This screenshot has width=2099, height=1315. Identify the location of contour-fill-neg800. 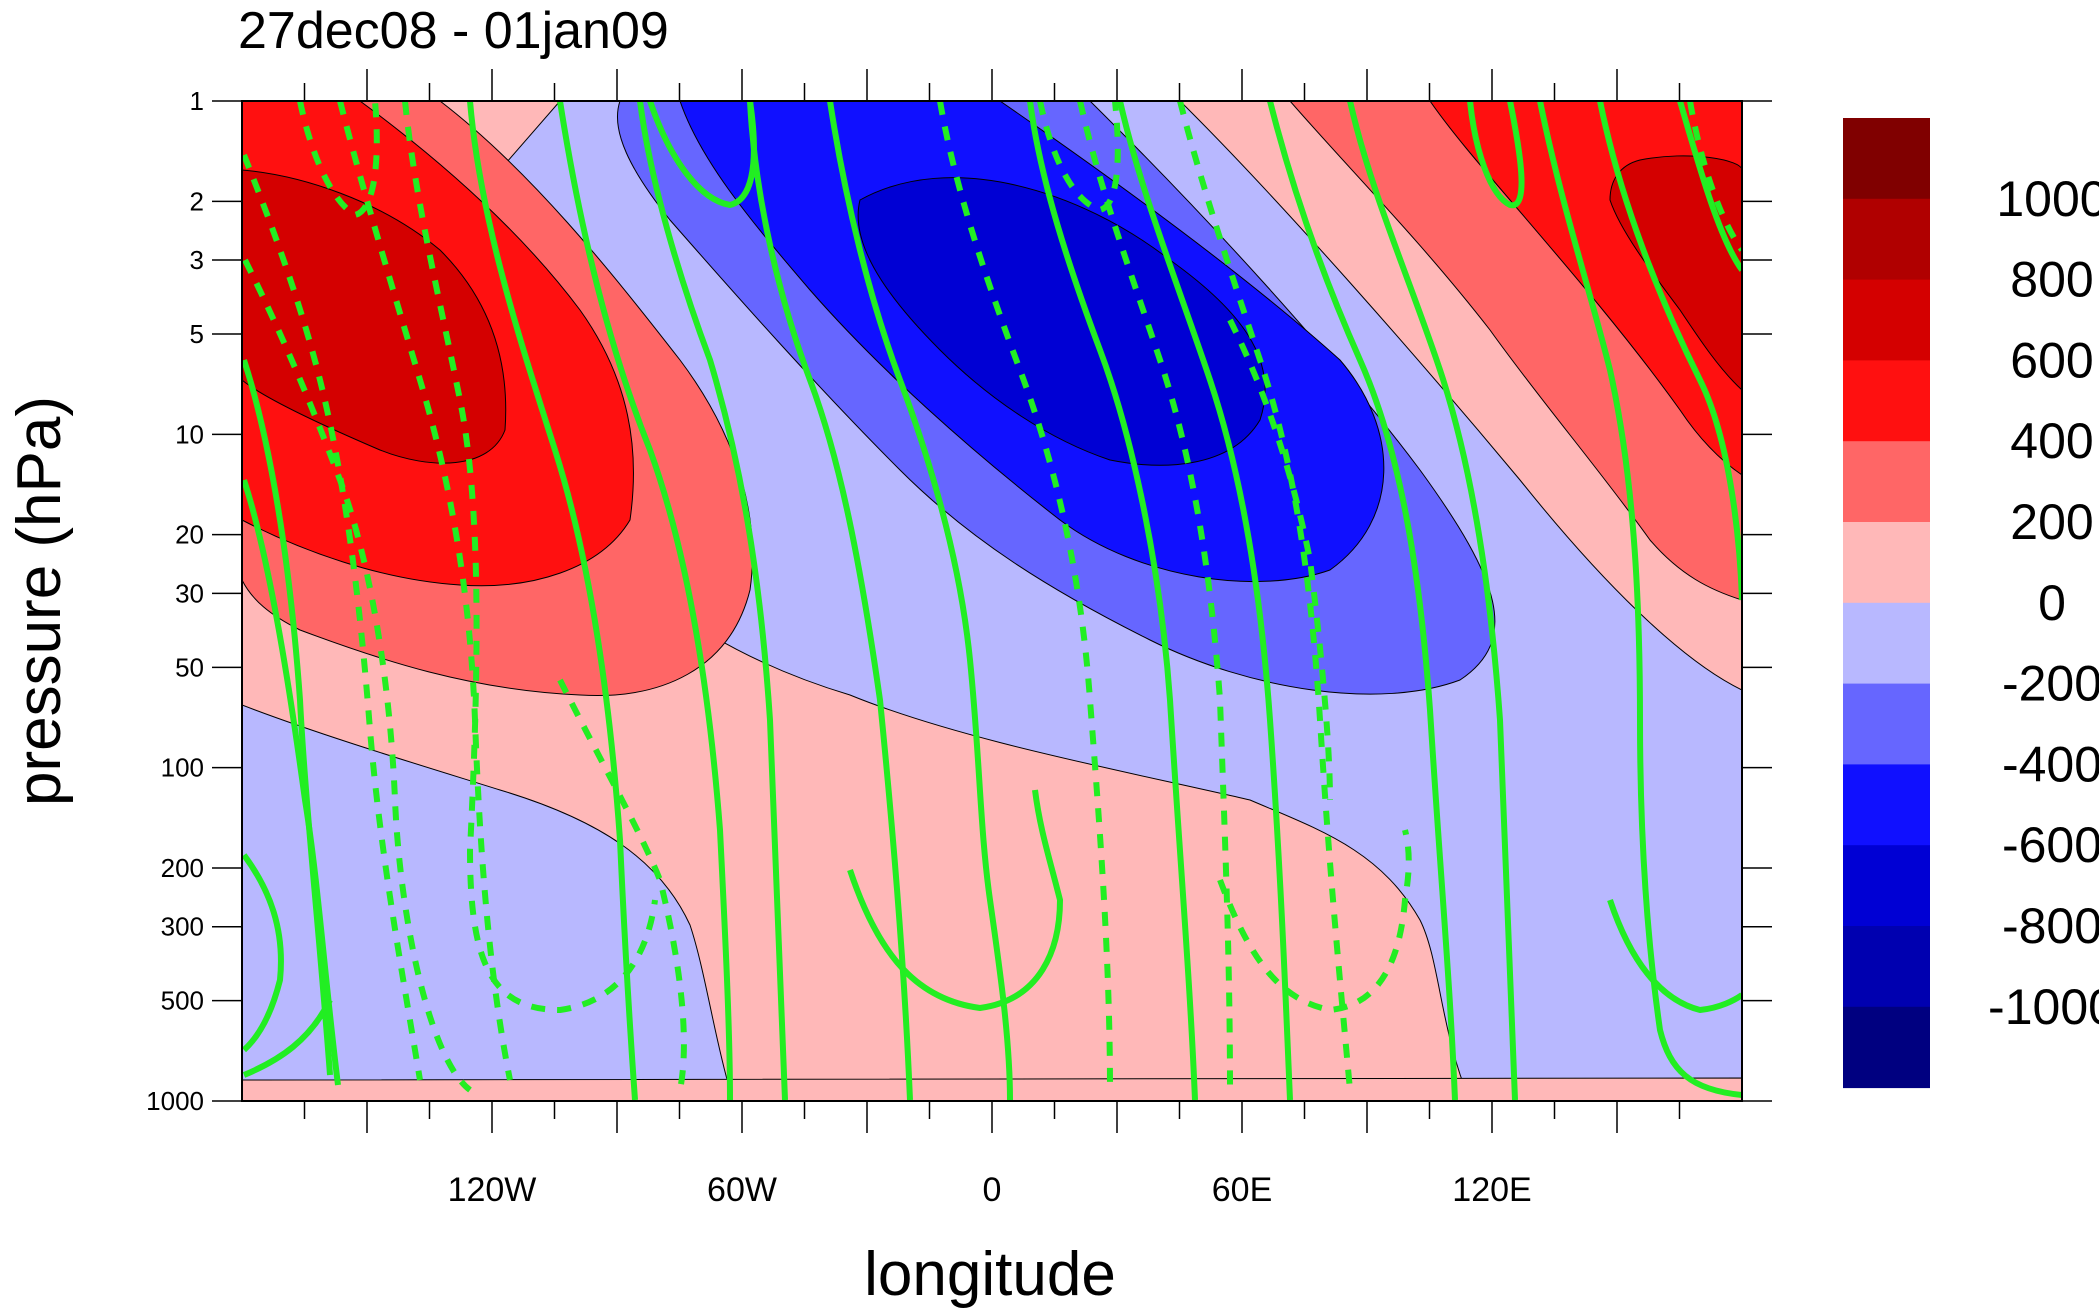
(1061, 321).